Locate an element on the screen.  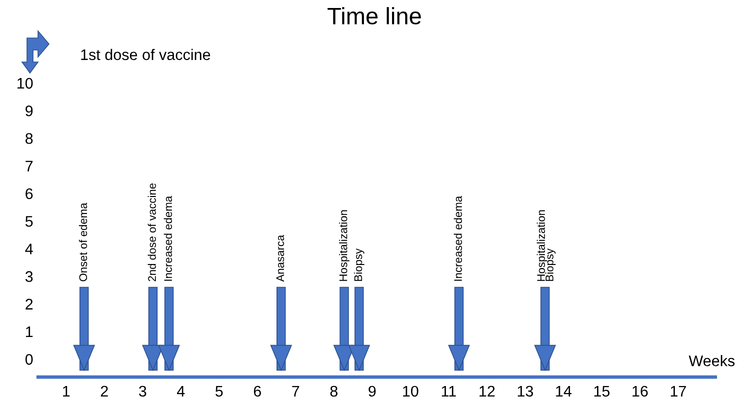
x-tick-label: 9 is located at coordinates (372, 391).